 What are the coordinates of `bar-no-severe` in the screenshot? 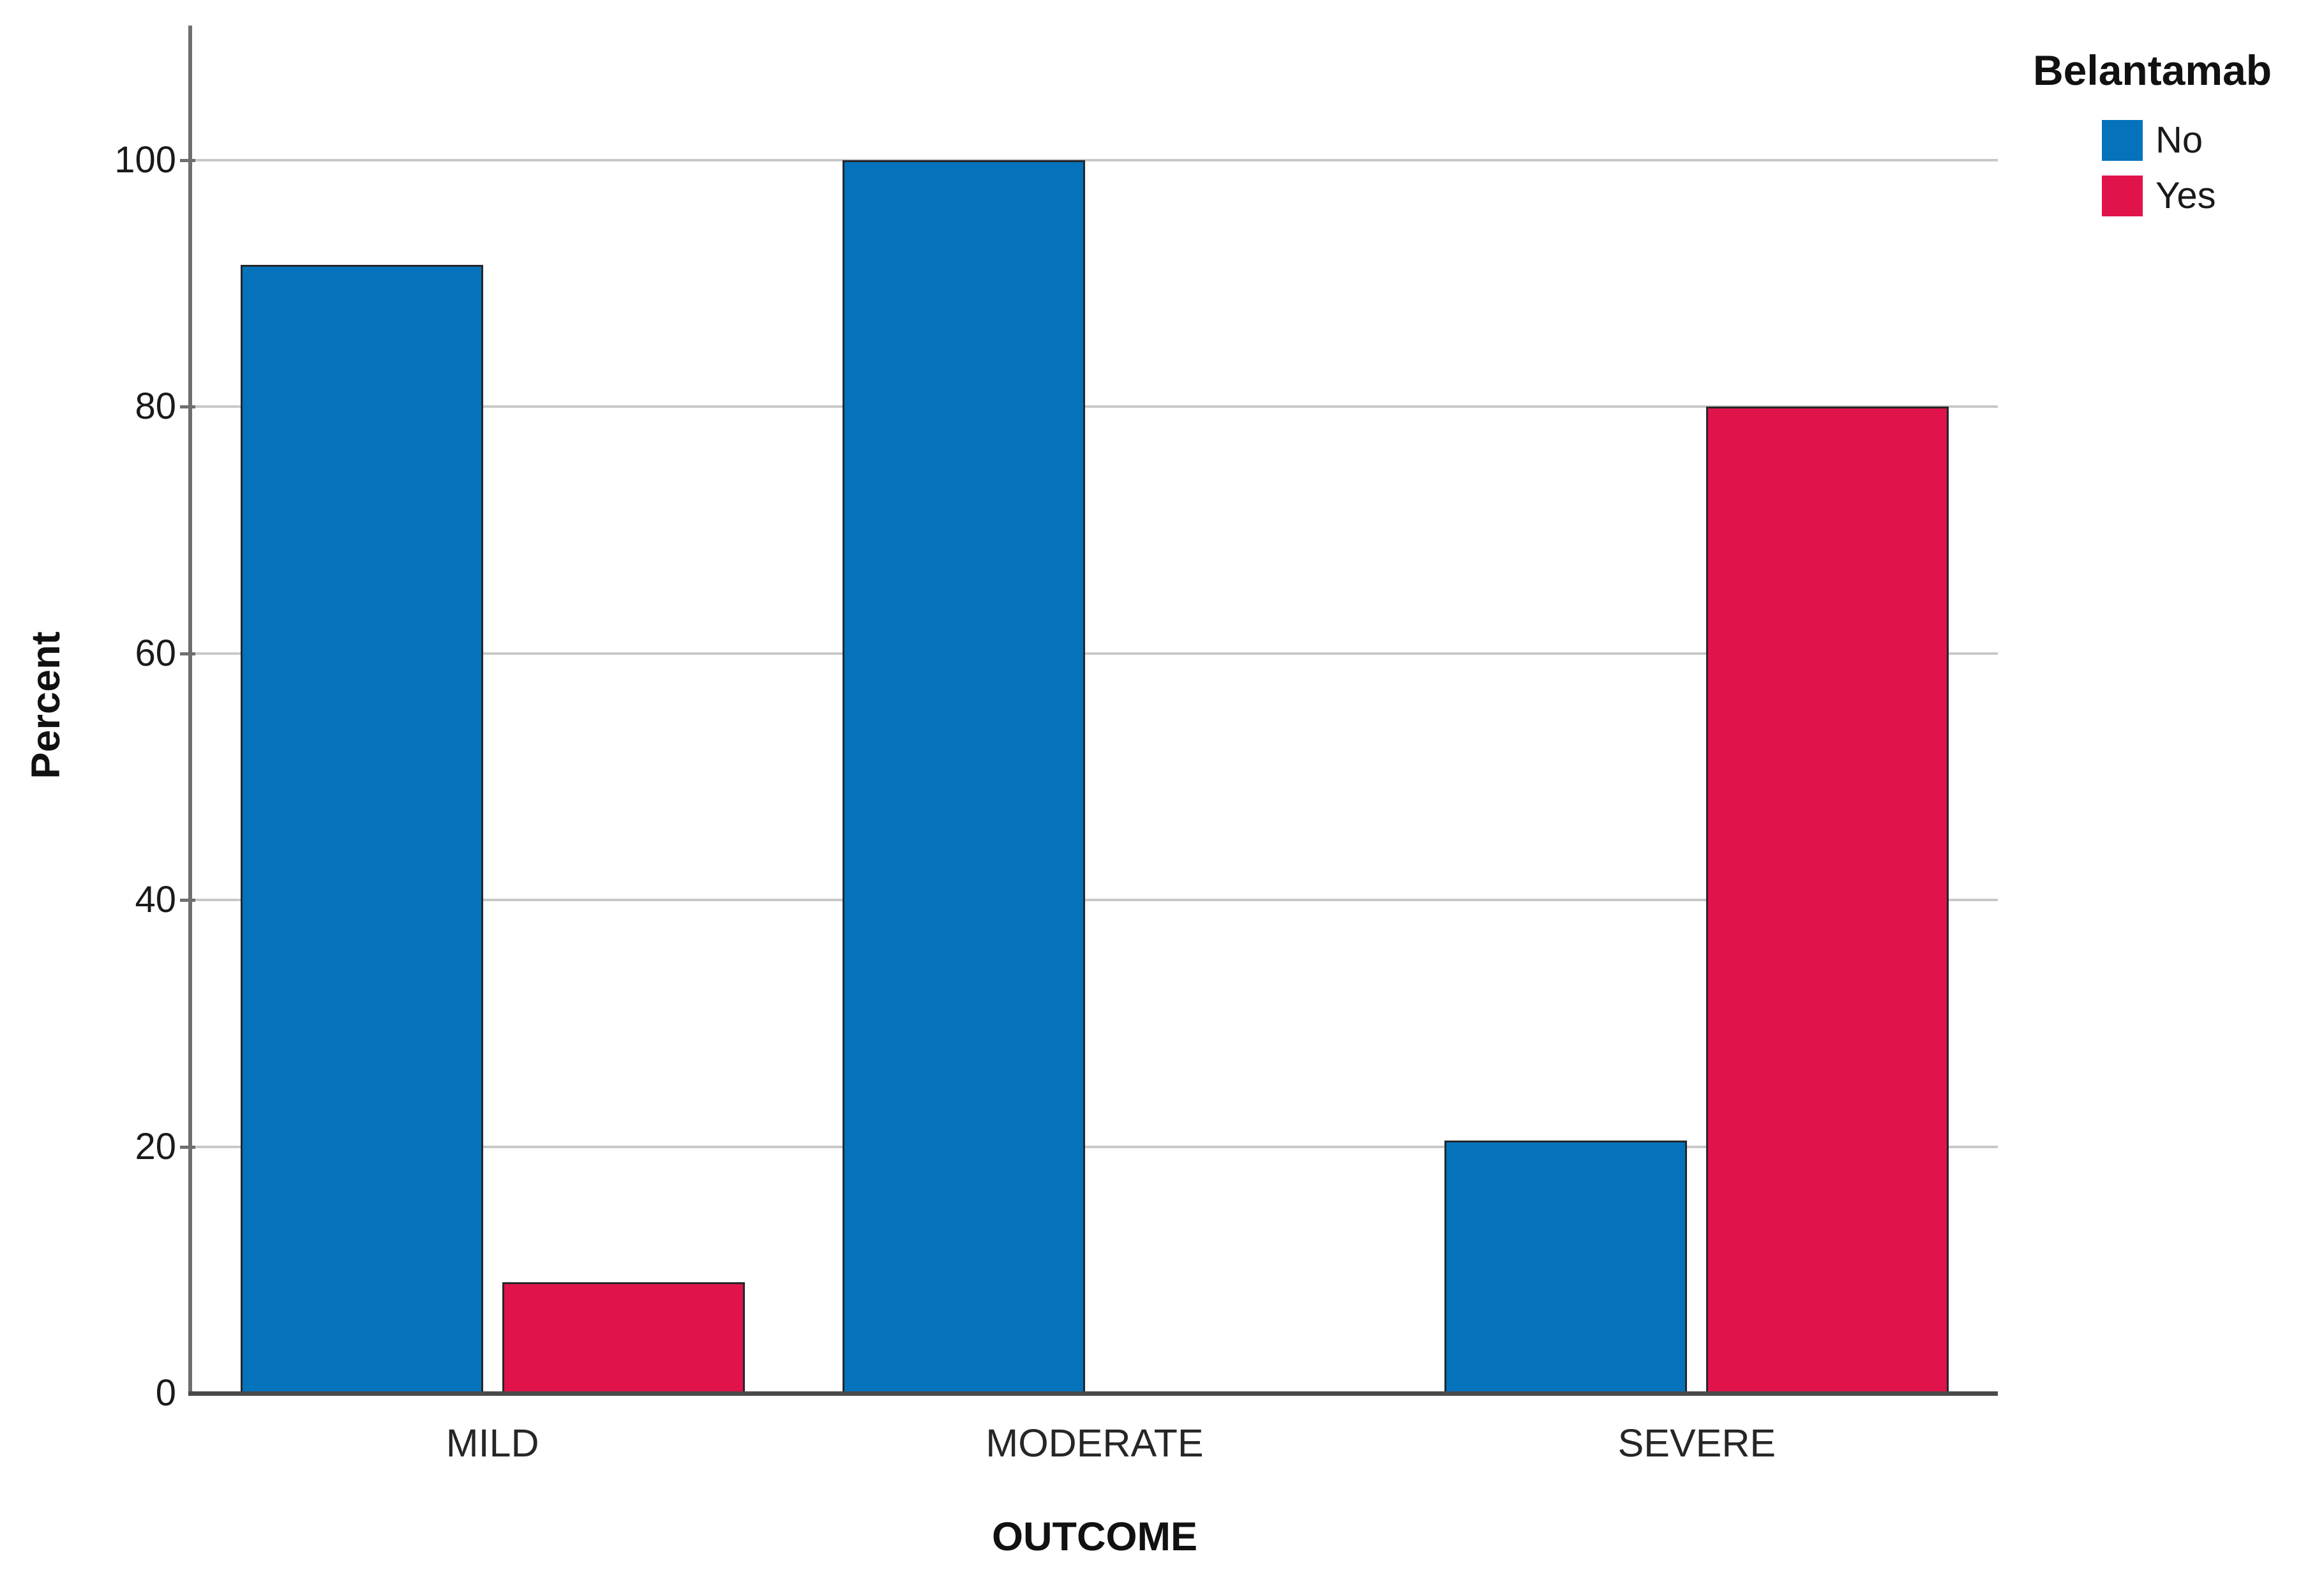 It's located at (1566, 1267).